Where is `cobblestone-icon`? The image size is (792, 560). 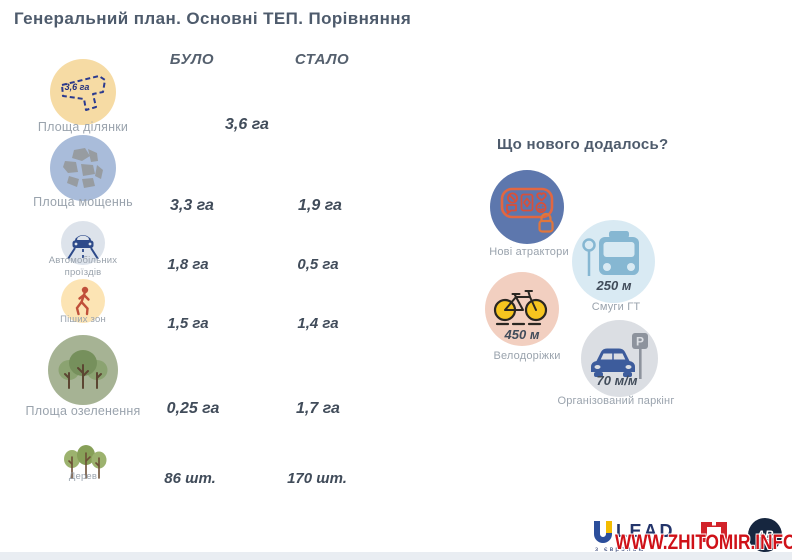
cobblestone-icon is located at coordinates (83, 168).